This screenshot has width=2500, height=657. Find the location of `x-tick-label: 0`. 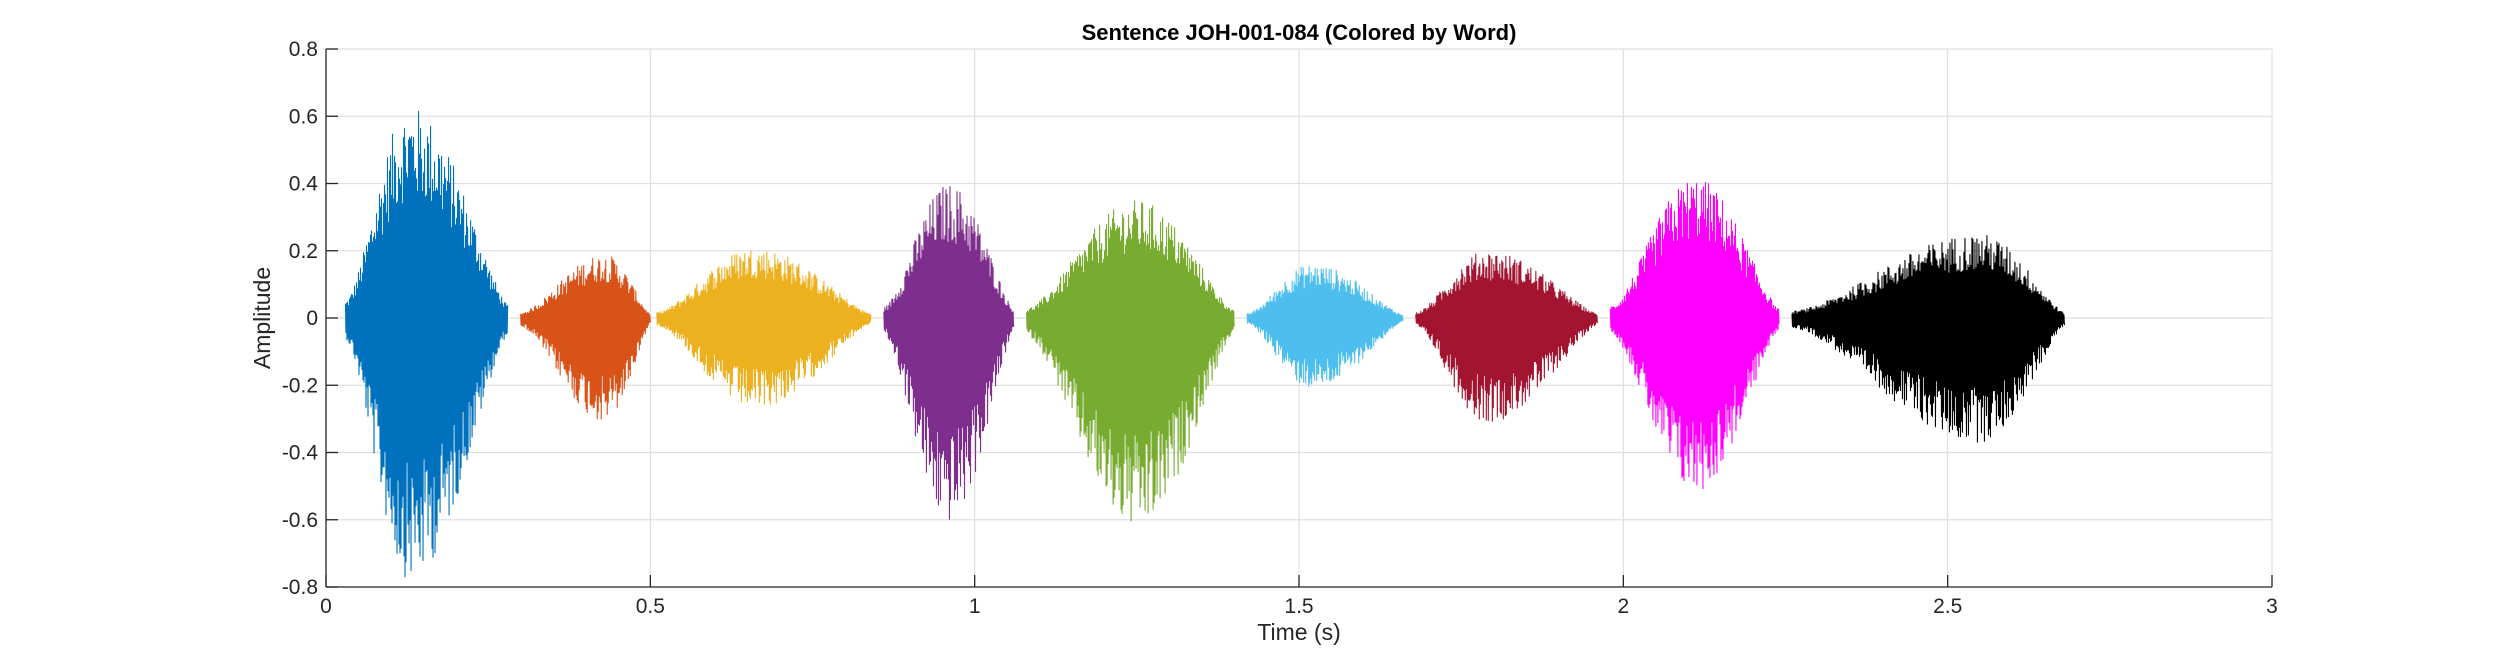

x-tick-label: 0 is located at coordinates (326, 606).